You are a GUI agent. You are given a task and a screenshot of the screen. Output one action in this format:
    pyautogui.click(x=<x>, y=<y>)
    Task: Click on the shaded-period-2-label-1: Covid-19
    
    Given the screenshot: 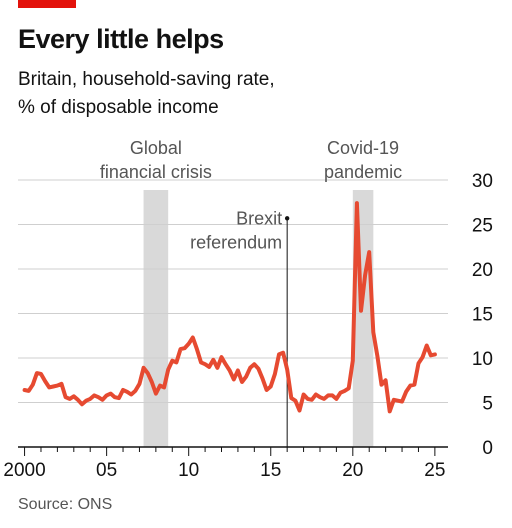 What is the action you would take?
    pyautogui.click(x=363, y=148)
    